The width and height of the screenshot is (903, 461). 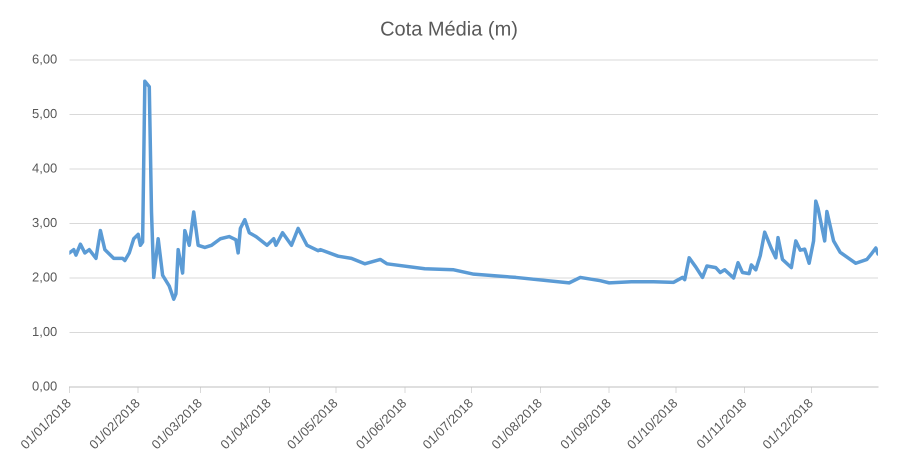 What do you see at coordinates (45, 222) in the screenshot?
I see `y-tick-label: 3,00` at bounding box center [45, 222].